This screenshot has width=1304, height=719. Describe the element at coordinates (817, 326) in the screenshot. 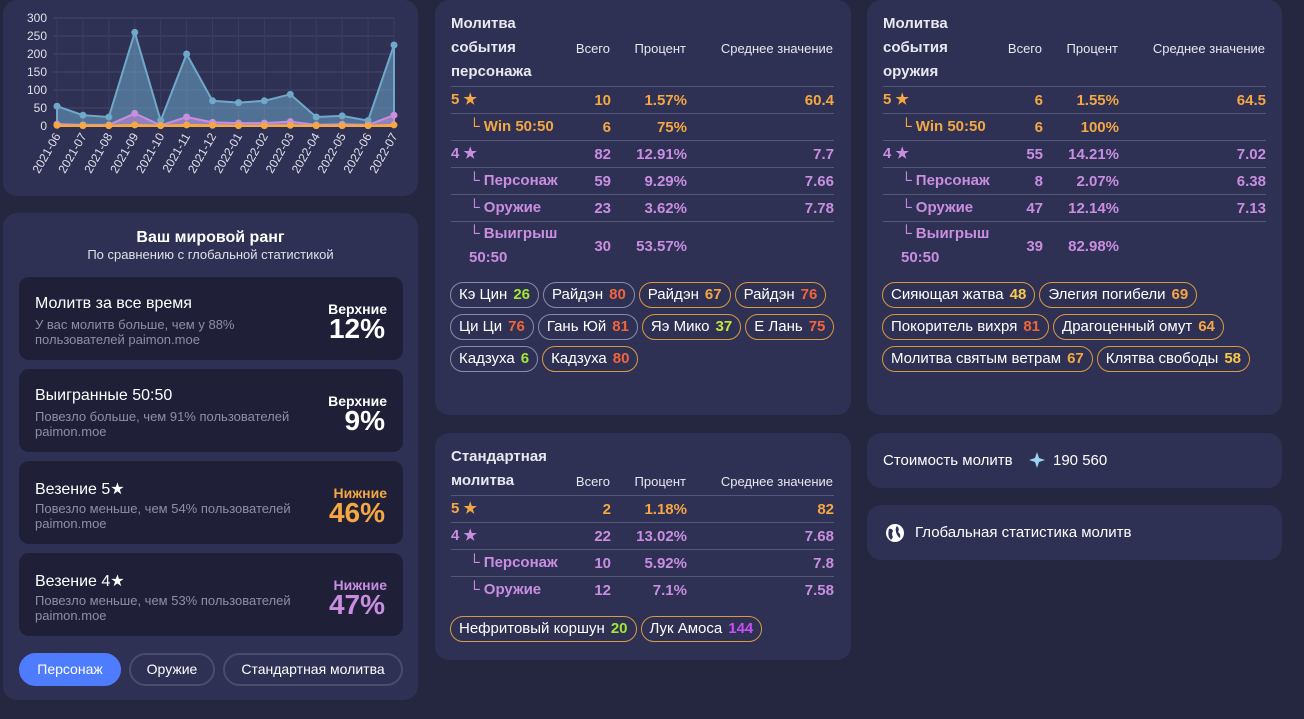

I see `pill-count: 75` at that location.